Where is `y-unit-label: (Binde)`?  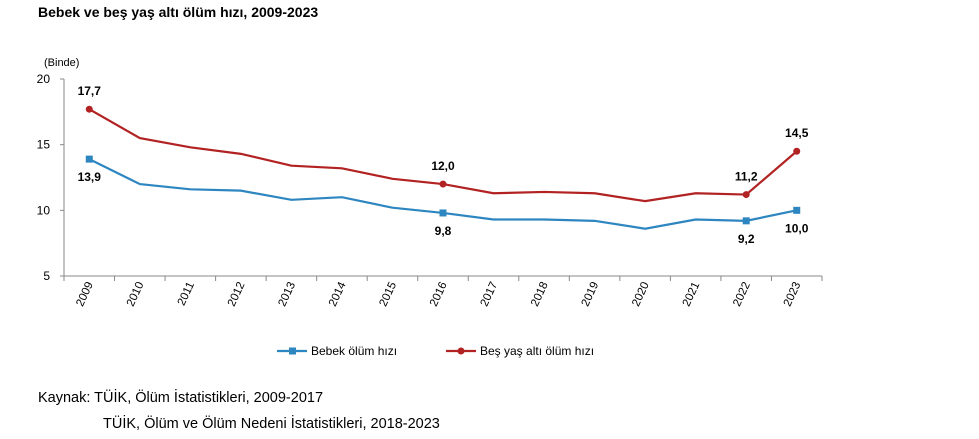 y-unit-label: (Binde) is located at coordinates (61, 63).